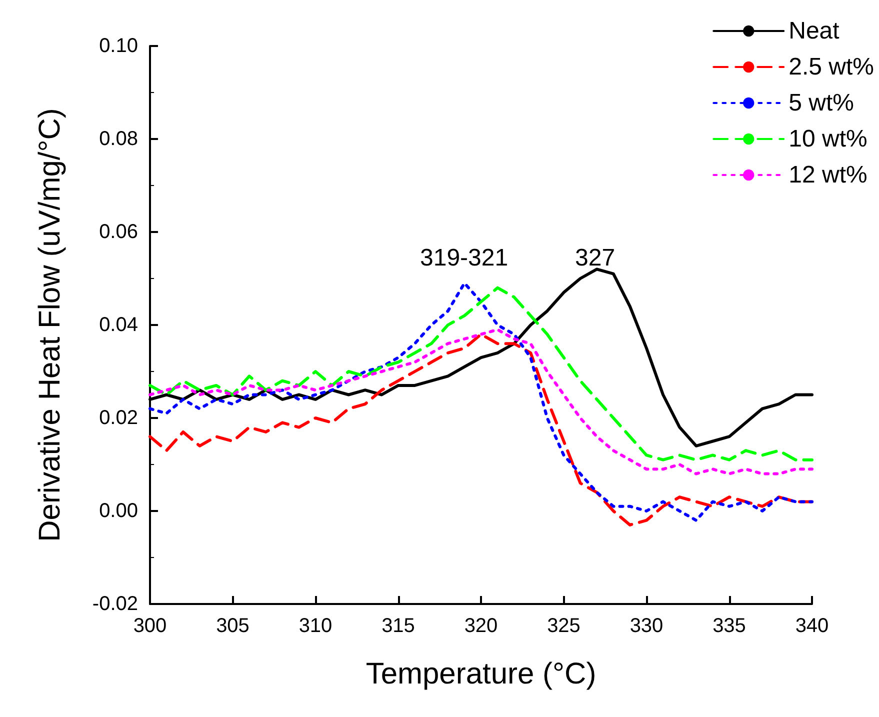 This screenshot has width=879, height=717. What do you see at coordinates (398, 626) in the screenshot?
I see `x-tick-label: 315` at bounding box center [398, 626].